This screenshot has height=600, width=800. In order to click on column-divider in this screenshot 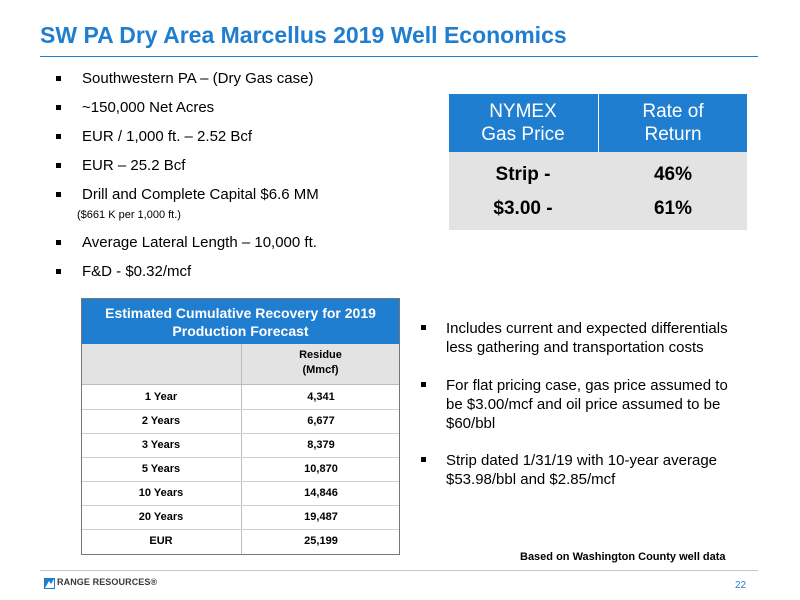, I will do `click(241, 449)`.